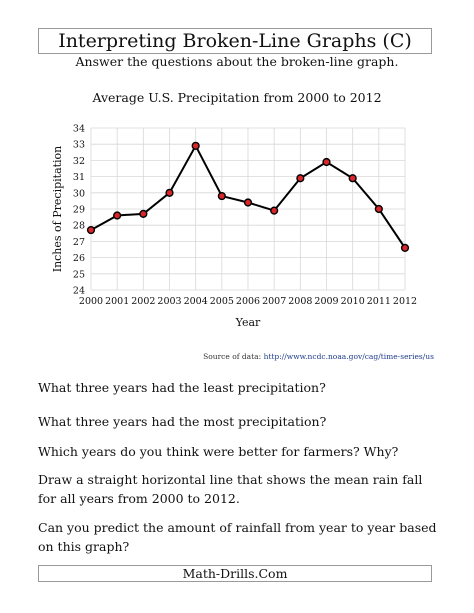 This screenshot has height=613, width=474. Describe the element at coordinates (79, 145) in the screenshot. I see `y-tick-label: 33` at that location.